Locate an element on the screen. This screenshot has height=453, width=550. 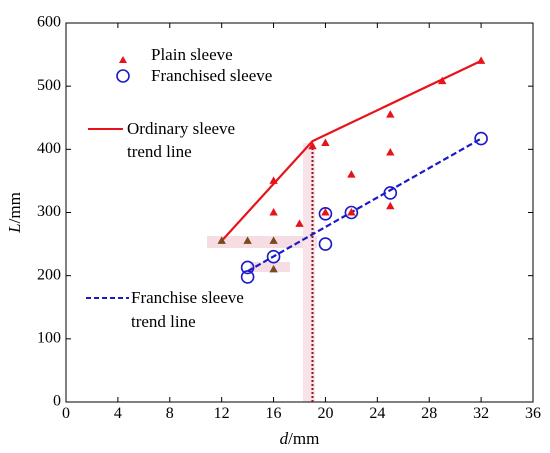
x-tick-label: 20 is located at coordinates (325, 413).